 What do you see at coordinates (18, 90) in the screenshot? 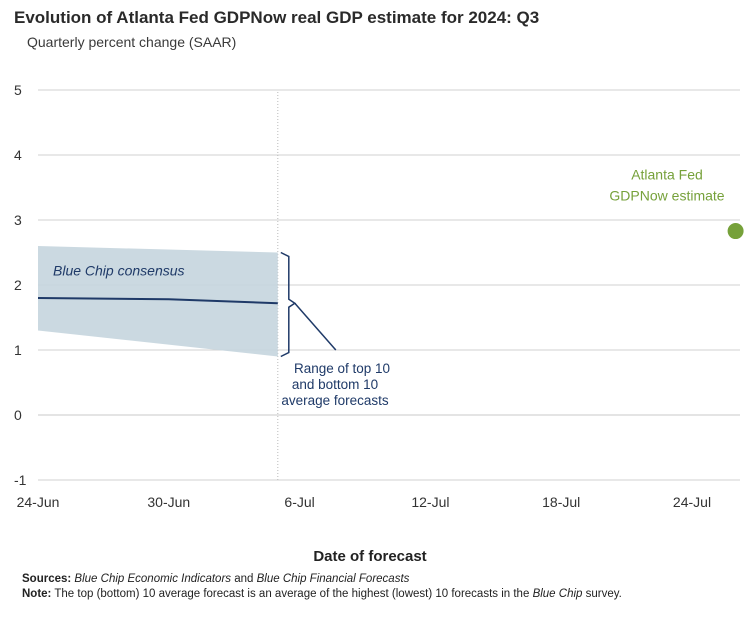
I see `y-tick-label: 5` at bounding box center [18, 90].